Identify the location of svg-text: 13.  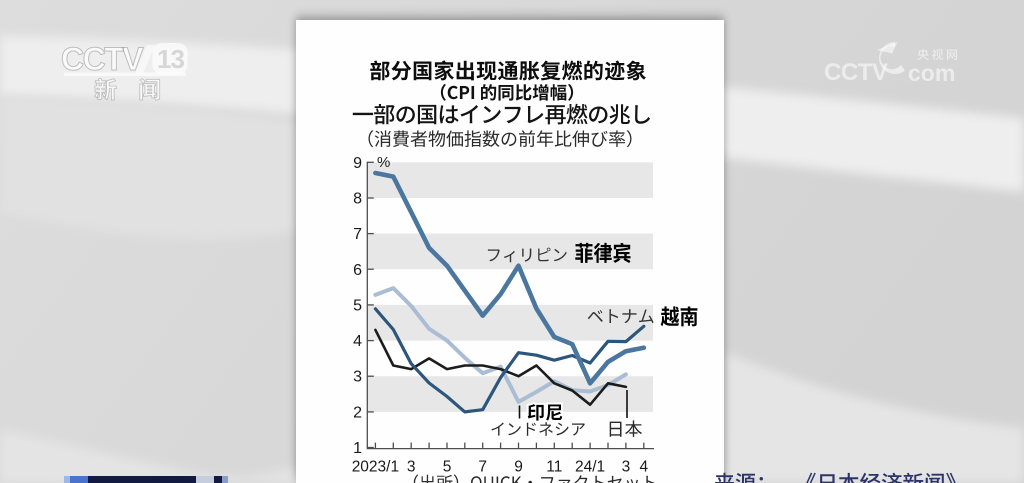
(170, 59).